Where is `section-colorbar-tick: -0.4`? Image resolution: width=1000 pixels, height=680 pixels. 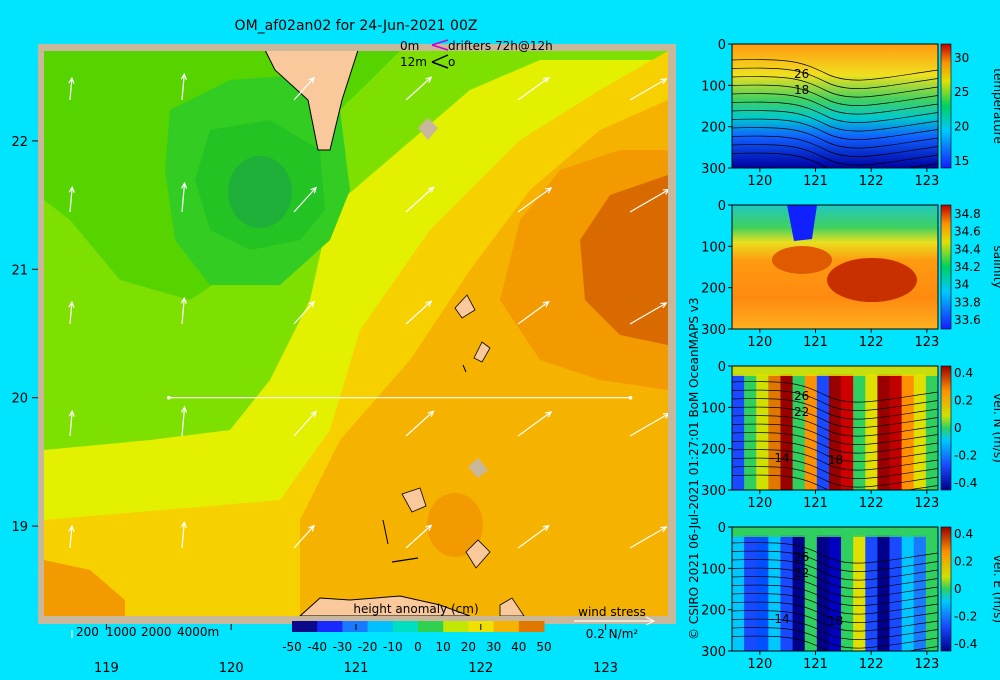 section-colorbar-tick: -0.4 is located at coordinates (965, 644).